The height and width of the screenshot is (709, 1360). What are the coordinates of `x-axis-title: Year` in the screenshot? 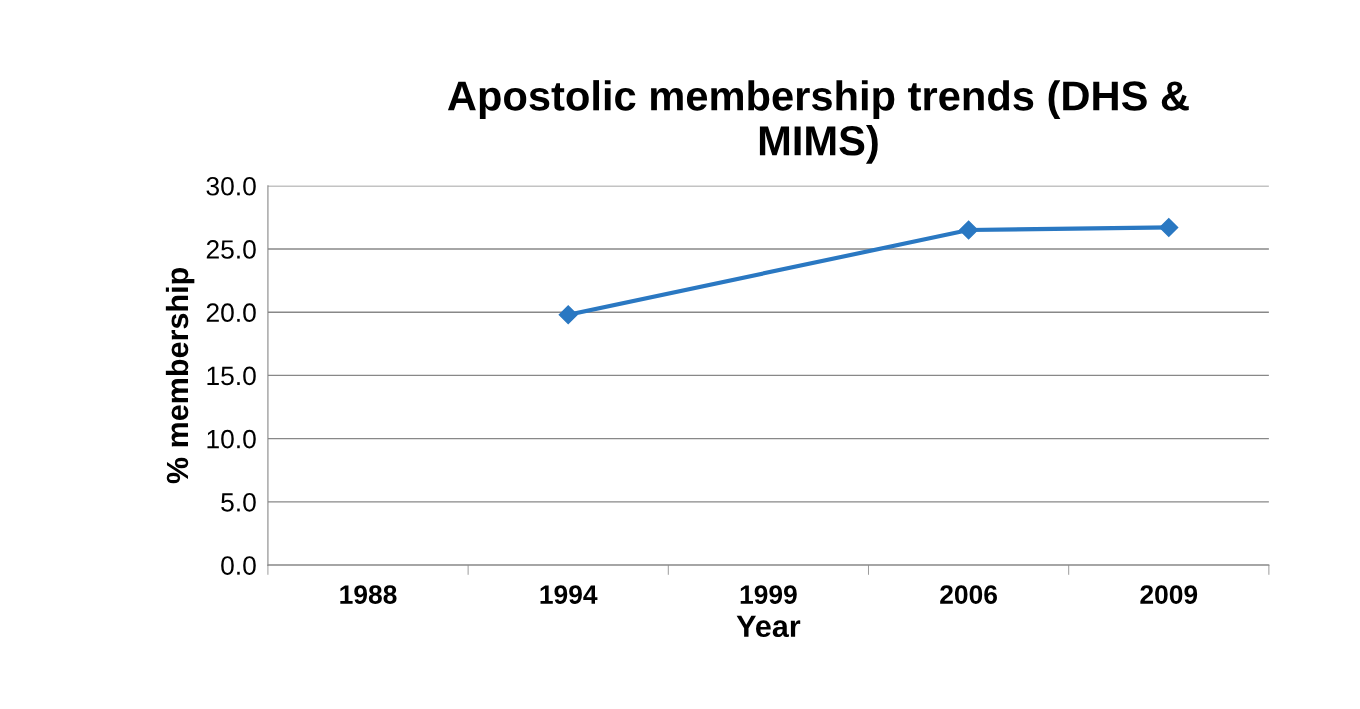 It's located at (768, 626).